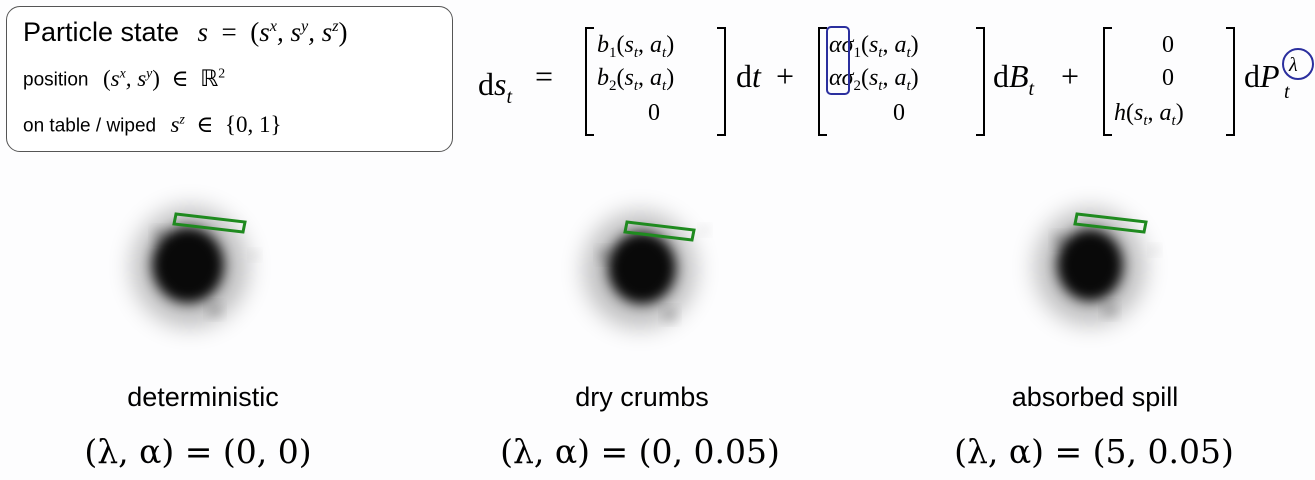  I want to click on diffusion-vector: ασ1(st, at) ασ2(st, at) 0, so click(901, 81).